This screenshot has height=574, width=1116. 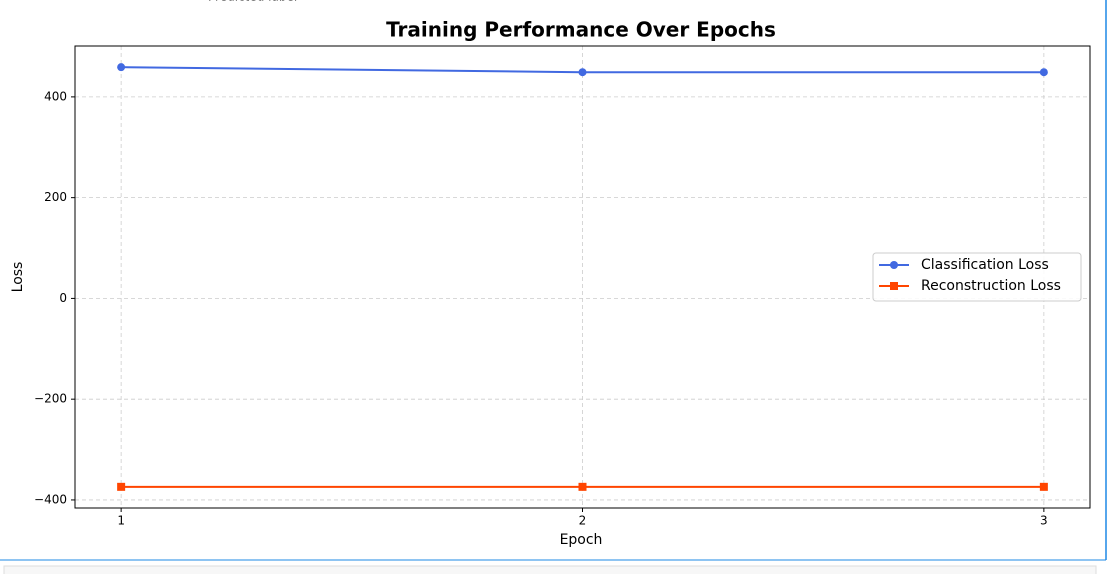 I want to click on x-tick-label: 2, so click(x=583, y=521).